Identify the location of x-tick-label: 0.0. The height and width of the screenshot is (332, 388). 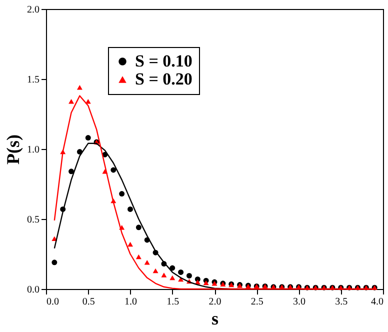
(52, 302).